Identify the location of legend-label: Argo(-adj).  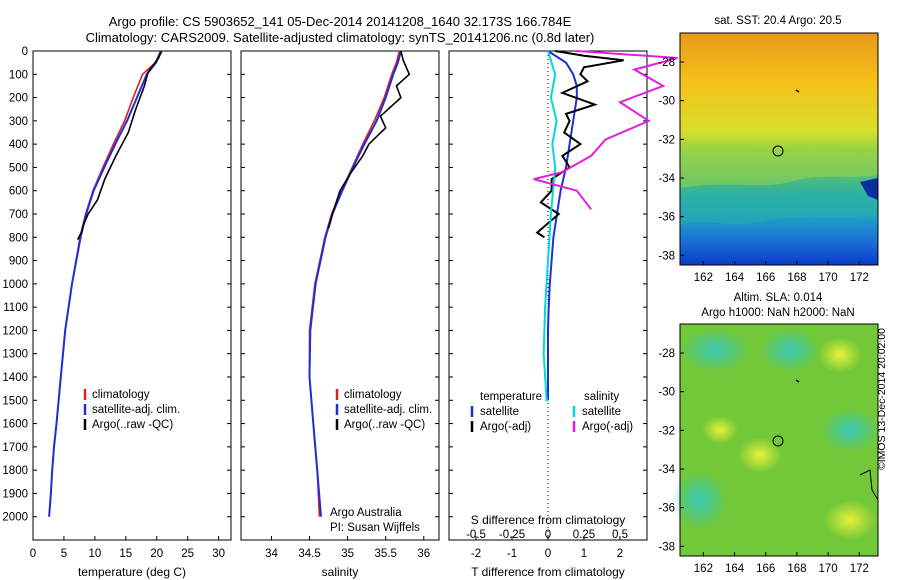
(505, 427).